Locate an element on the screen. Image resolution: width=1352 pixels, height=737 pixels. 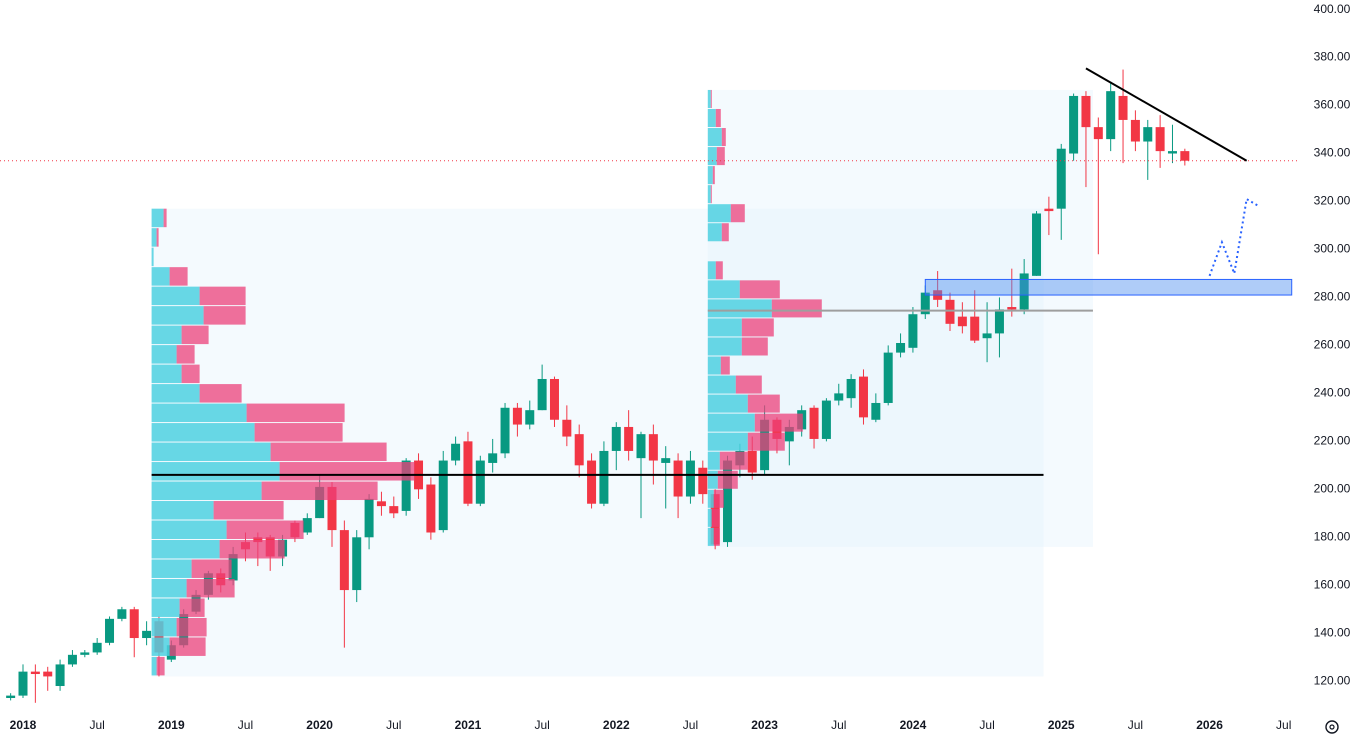
x-tick-label: 2025 is located at coordinates (1061, 725).